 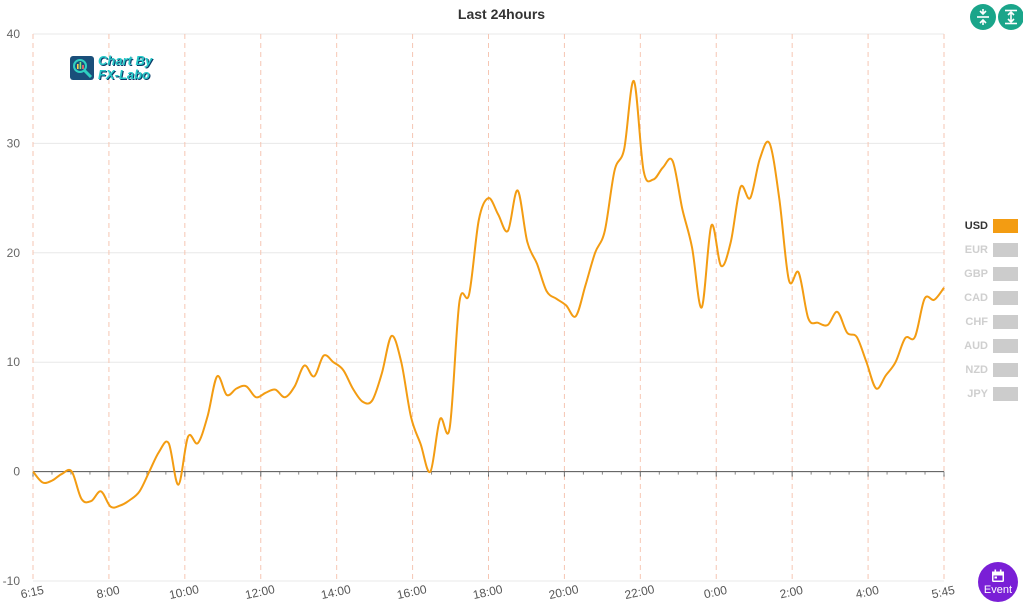 What do you see at coordinates (639, 592) in the screenshot?
I see `x-tick-label: 22:00` at bounding box center [639, 592].